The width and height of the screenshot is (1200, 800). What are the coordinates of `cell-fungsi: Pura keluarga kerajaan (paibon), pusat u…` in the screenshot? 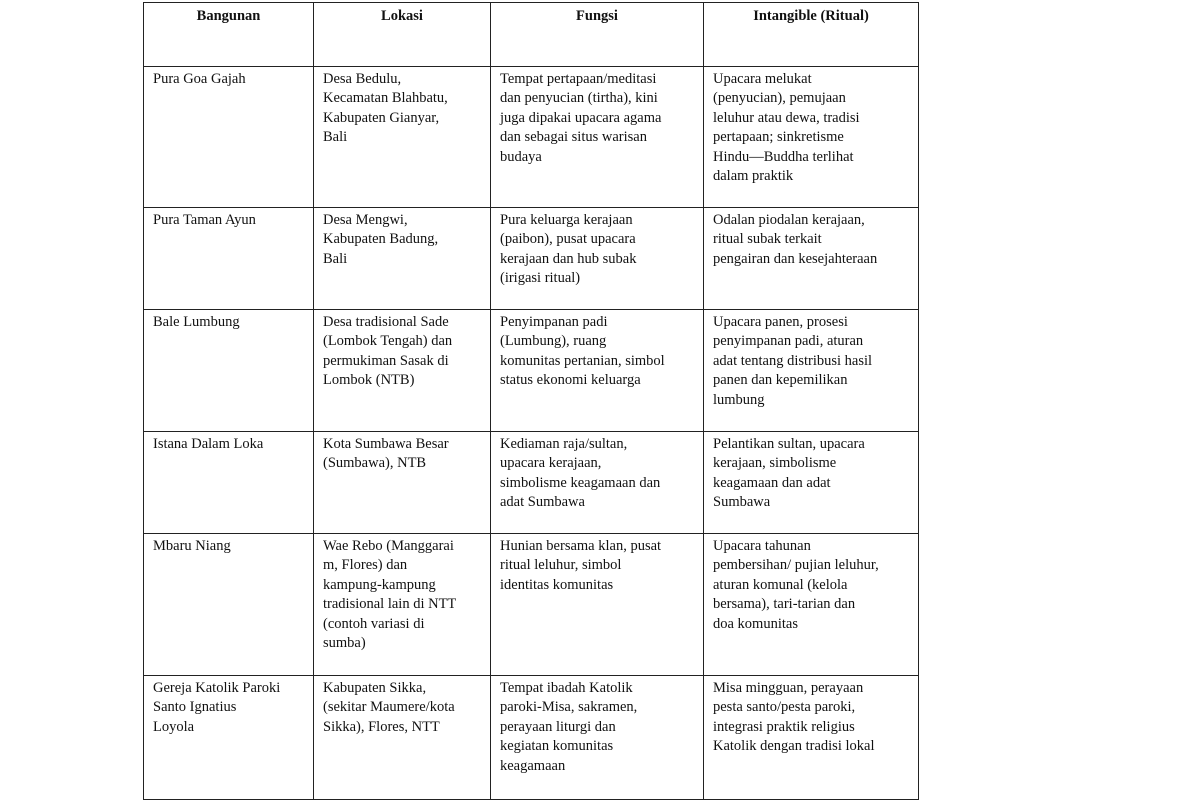 It's located at (597, 258).